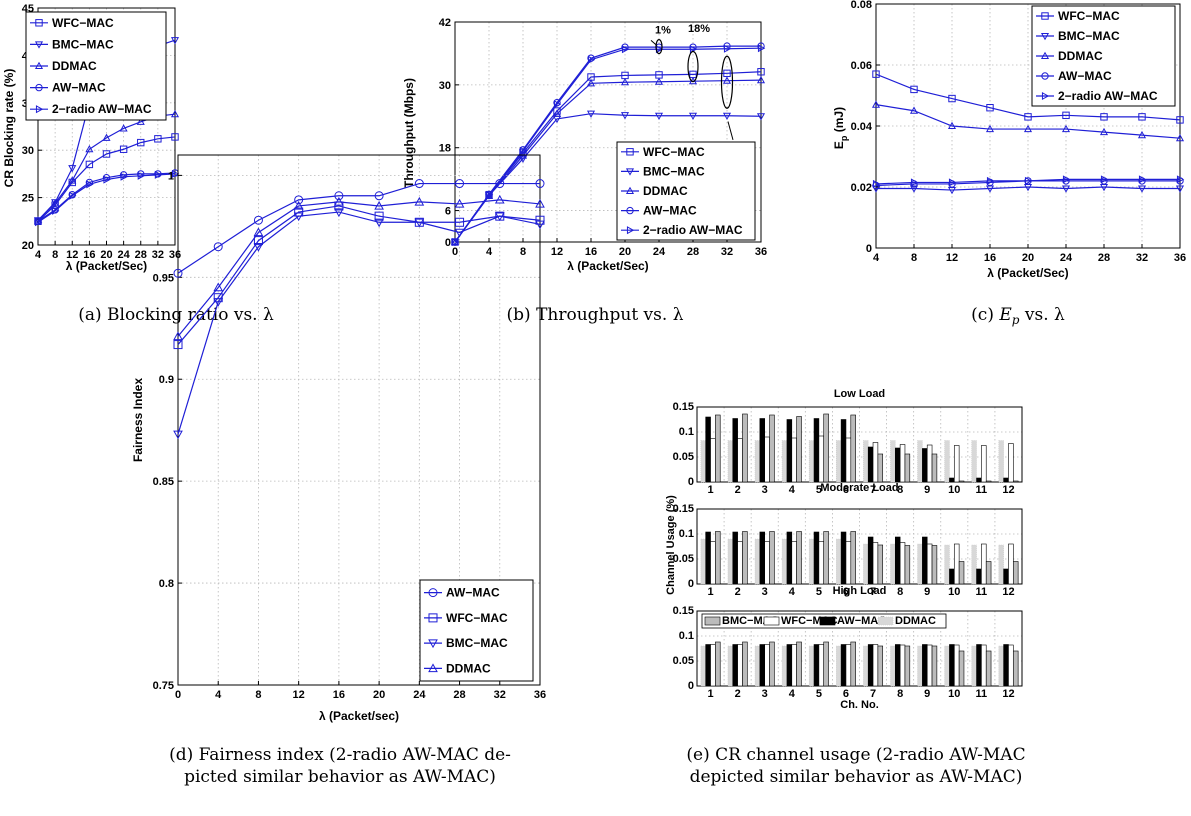  I want to click on y-tick-label: 6, so click(448, 212).